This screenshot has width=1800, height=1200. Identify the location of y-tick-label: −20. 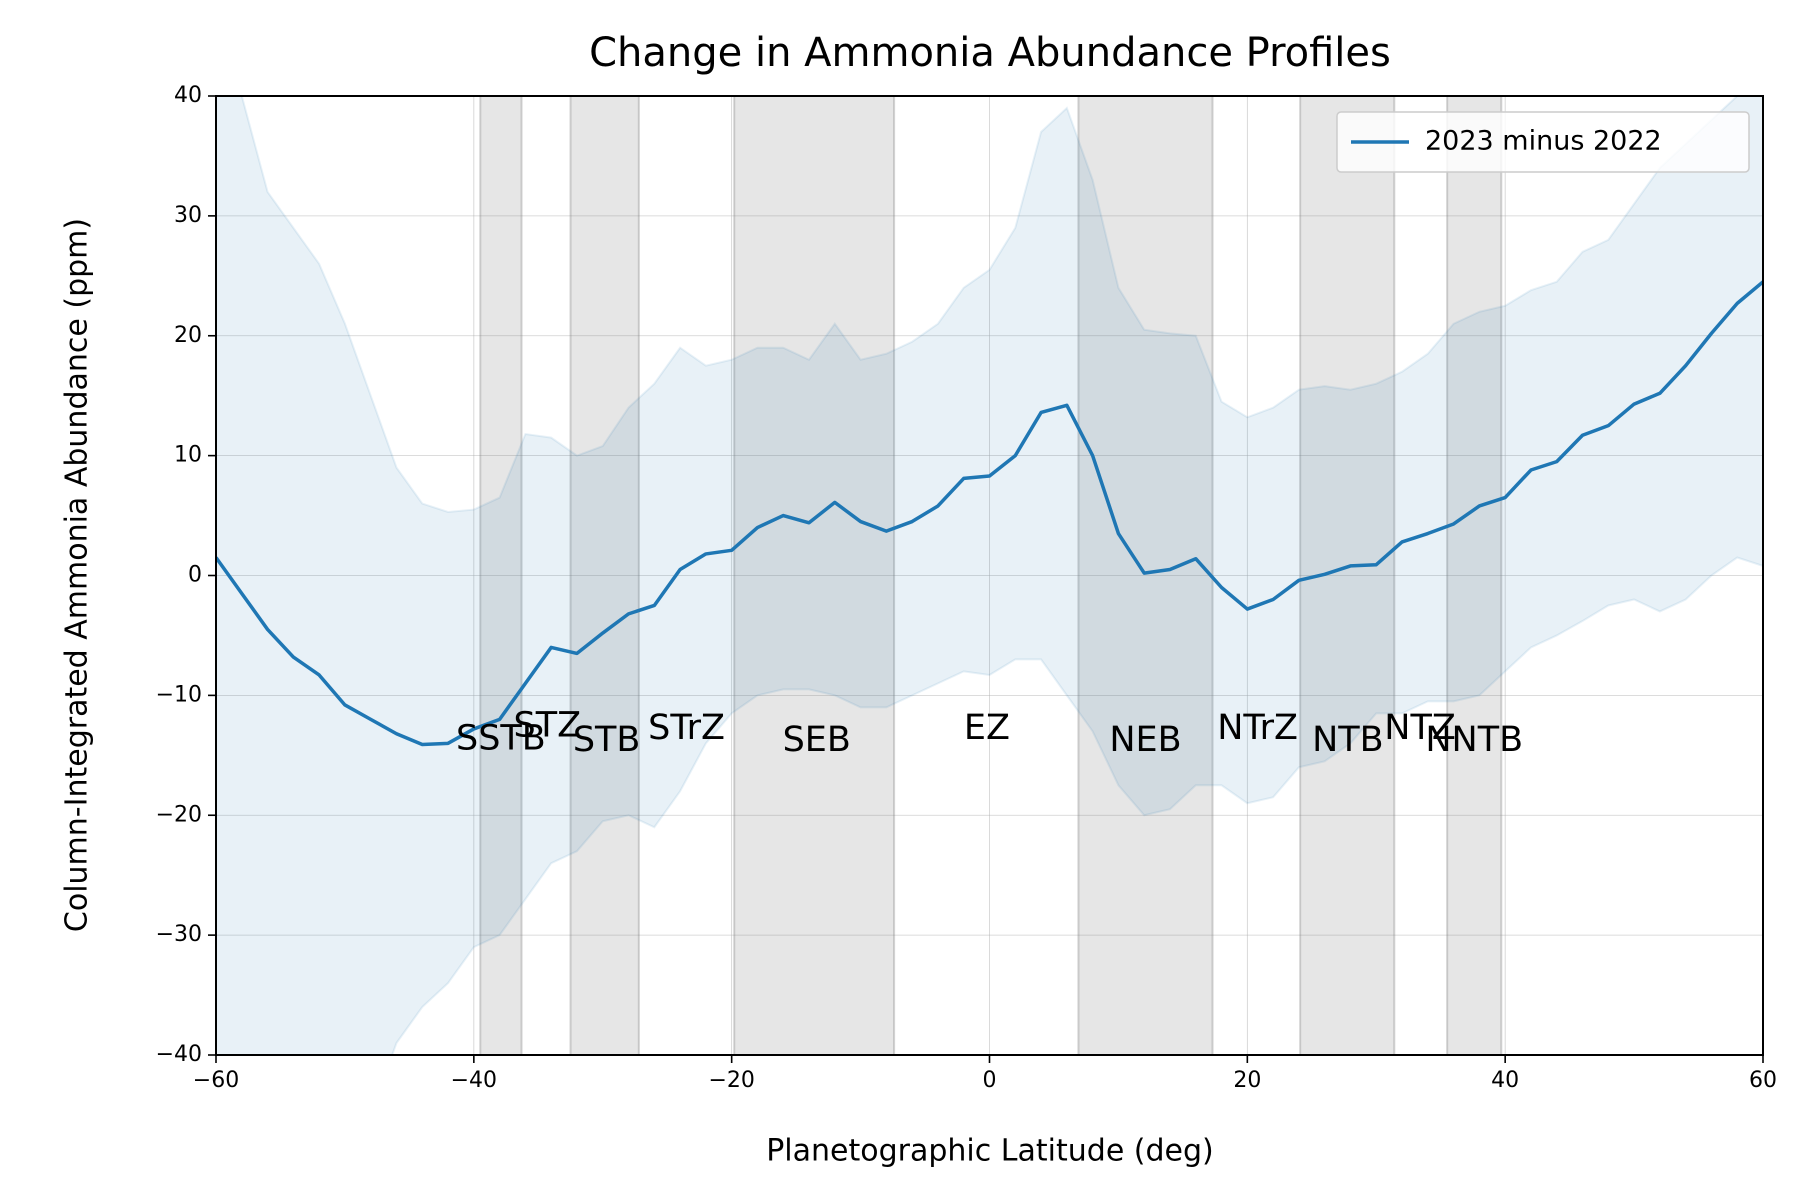
(179, 814).